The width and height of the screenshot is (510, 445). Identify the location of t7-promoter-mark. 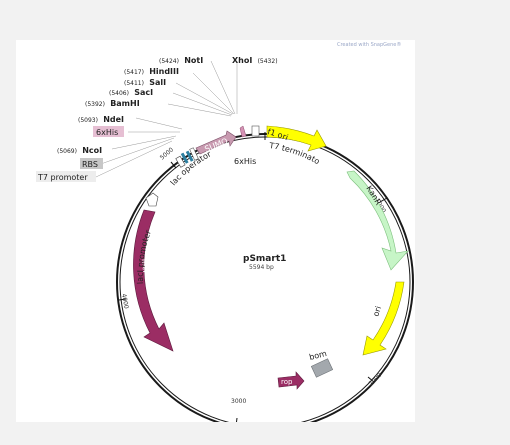
(180, 161).